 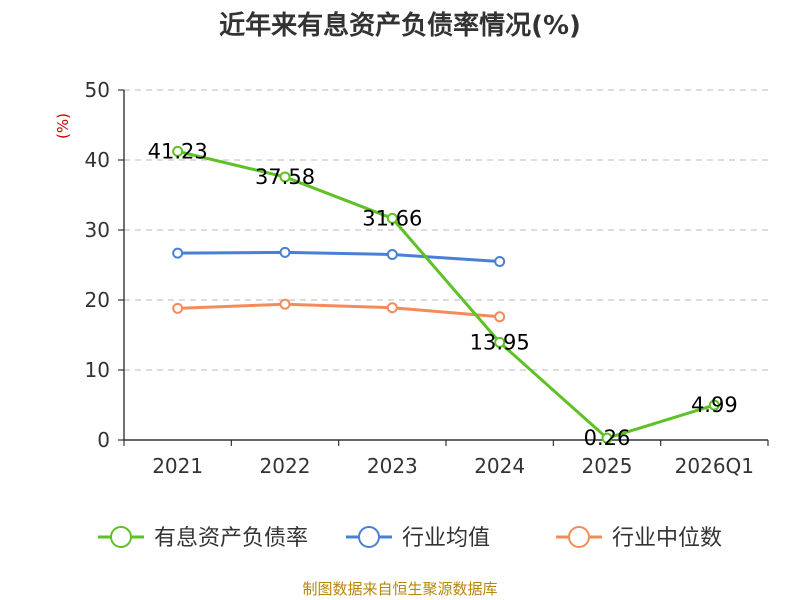 I want to click on x-tick-label: 2021, so click(x=177, y=466).